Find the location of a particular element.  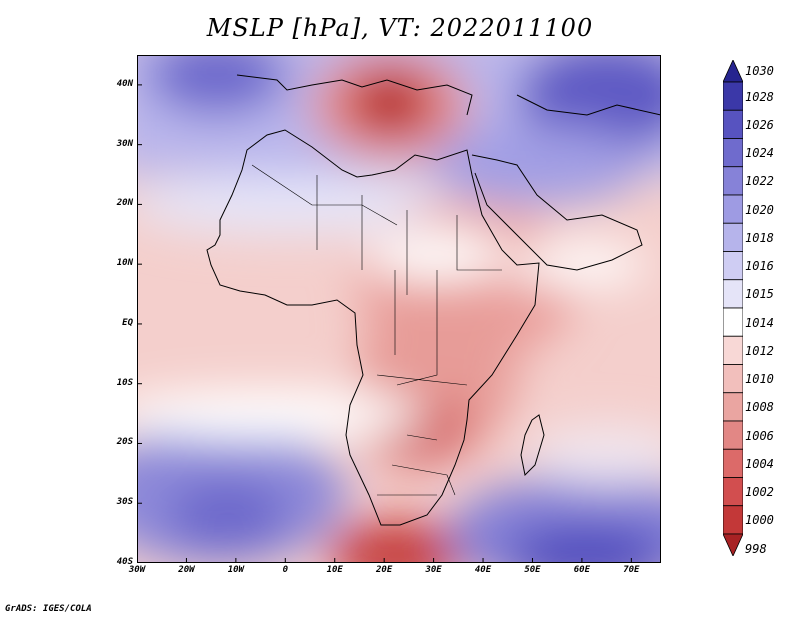

lat-tick-label: 30S is located at coordinates (124, 502).